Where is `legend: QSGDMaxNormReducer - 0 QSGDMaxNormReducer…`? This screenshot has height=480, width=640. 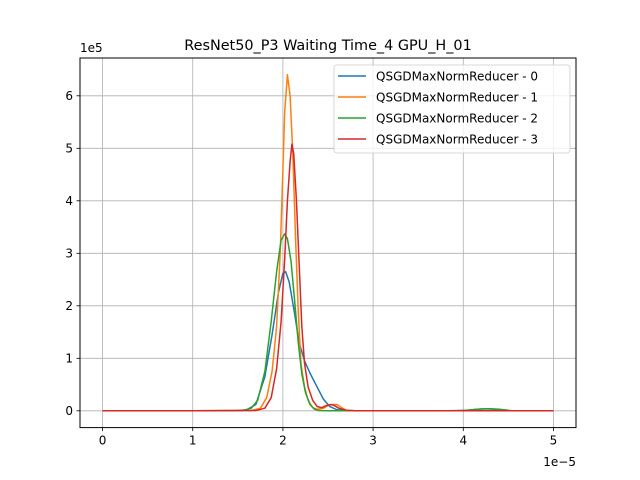
legend: QSGDMaxNormReducer - 0 QSGDMaxNormReducer… is located at coordinates (452, 109).